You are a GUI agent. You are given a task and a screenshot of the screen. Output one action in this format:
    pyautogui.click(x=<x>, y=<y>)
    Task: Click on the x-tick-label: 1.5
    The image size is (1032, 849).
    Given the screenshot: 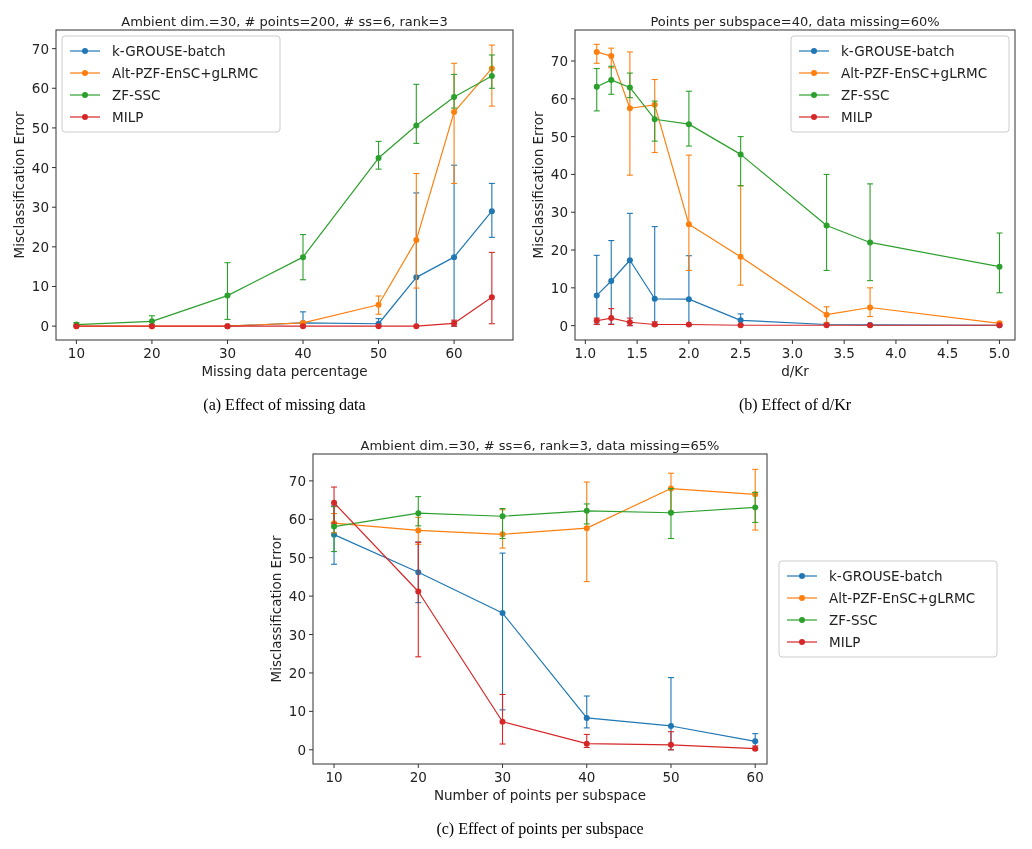 What is the action you would take?
    pyautogui.click(x=637, y=353)
    